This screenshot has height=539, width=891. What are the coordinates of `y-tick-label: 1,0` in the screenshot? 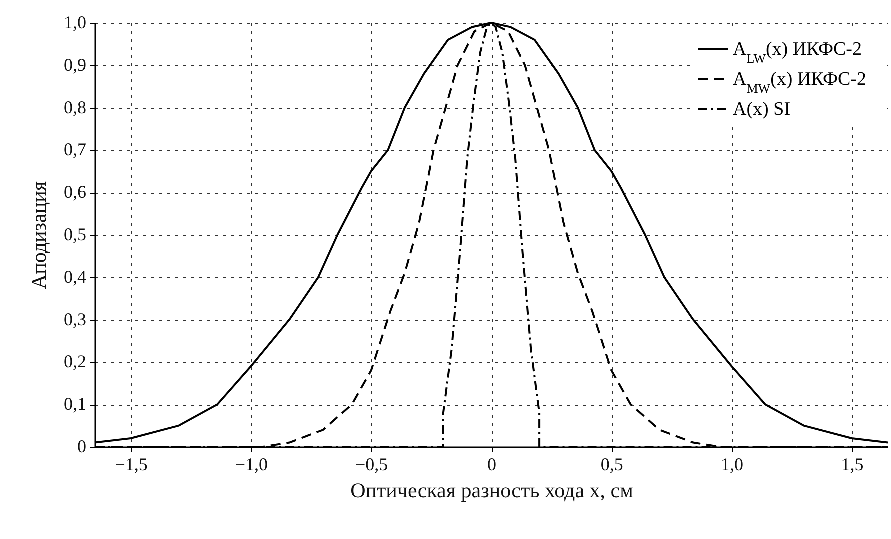 It's located at (75, 22).